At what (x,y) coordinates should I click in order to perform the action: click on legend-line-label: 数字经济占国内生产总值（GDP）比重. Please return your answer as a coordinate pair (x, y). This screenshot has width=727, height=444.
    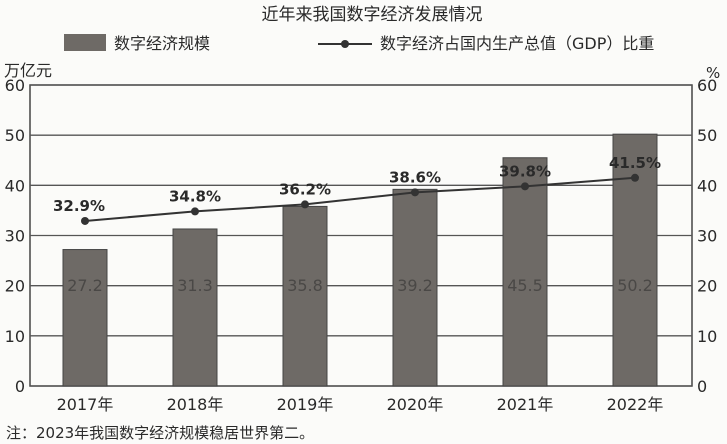
    Looking at the image, I should click on (517, 43).